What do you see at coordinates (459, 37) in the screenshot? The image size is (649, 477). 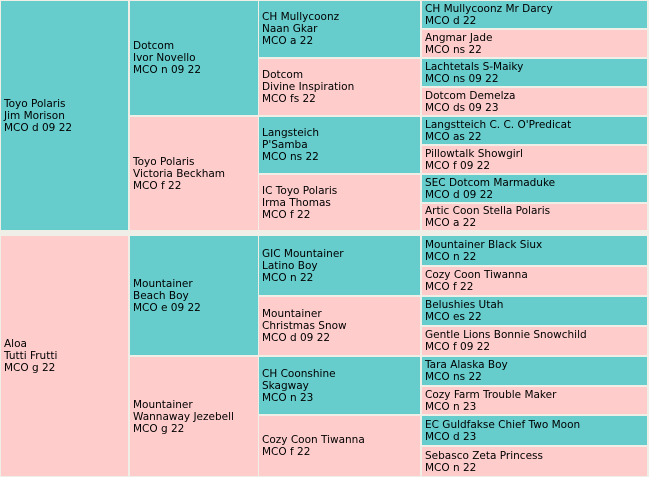 I see `cat-name: Angmar Jade` at bounding box center [459, 37].